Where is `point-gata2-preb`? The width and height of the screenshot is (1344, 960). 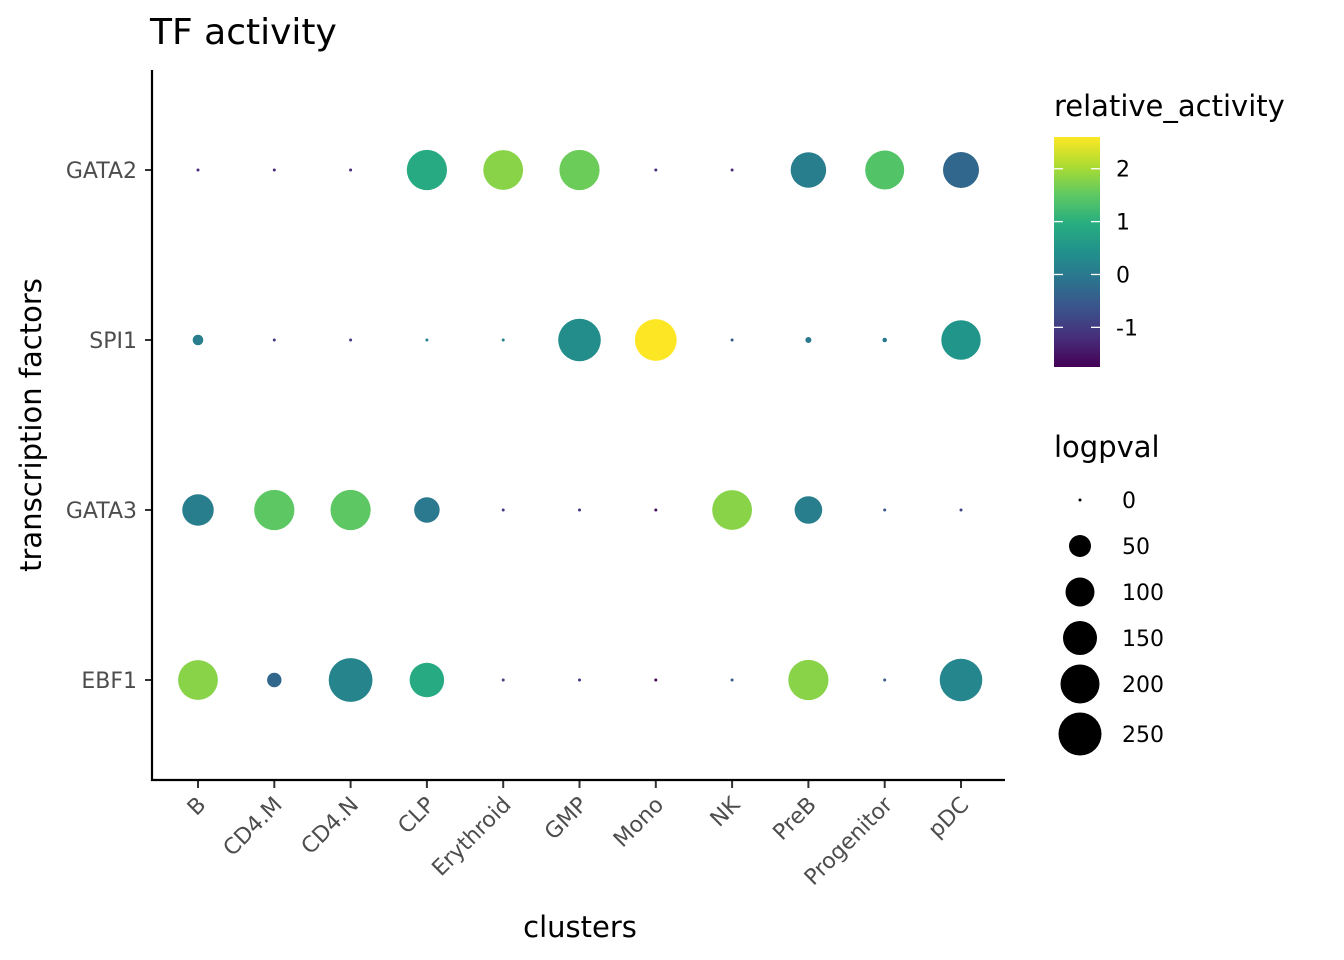
point-gata2-preb is located at coordinates (808, 170).